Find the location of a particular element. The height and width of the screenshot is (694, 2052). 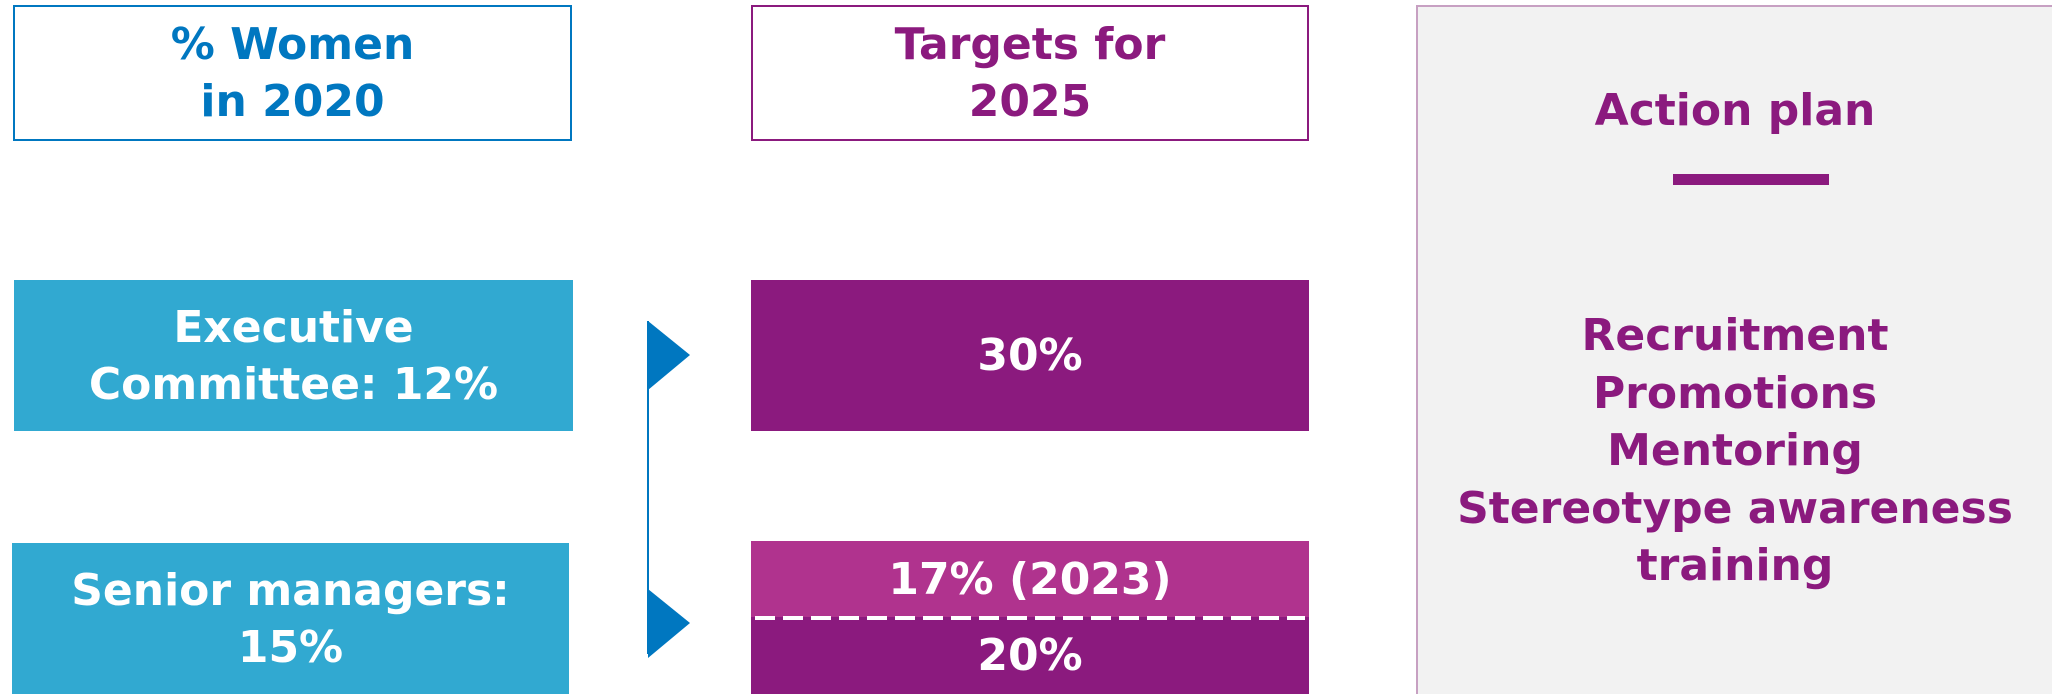

senior-managers-box: Senior managers: 15% is located at coordinates (290, 618).